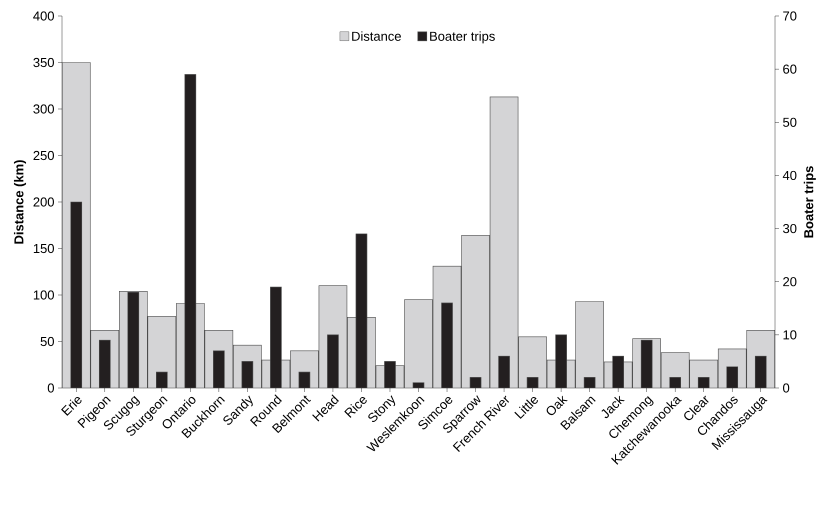  Describe the element at coordinates (20, 202) in the screenshot. I see `y-axis-title: Distance (km)` at that location.